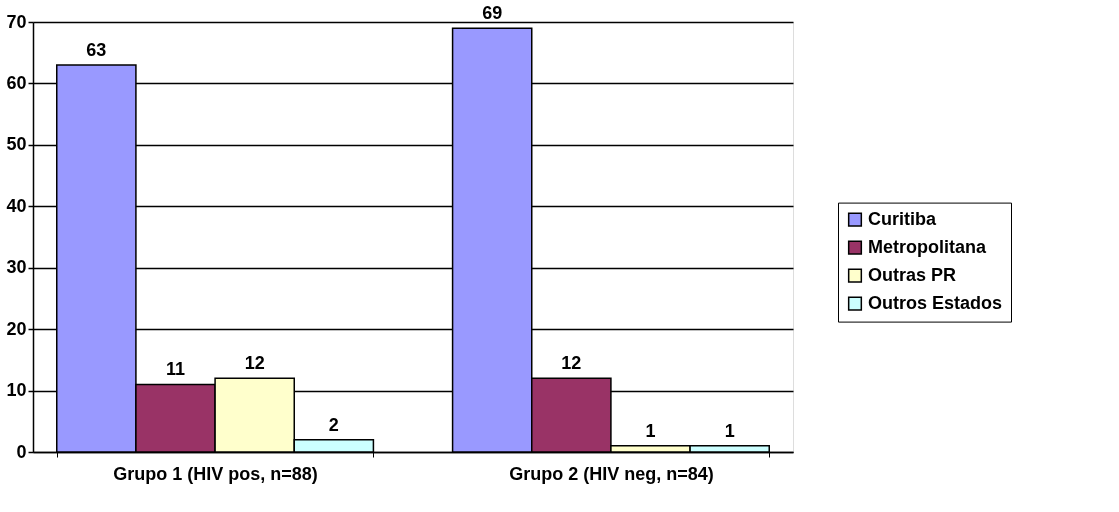 The image size is (1119, 512). What do you see at coordinates (16, 21) in the screenshot?
I see `y-tick-label: 70` at bounding box center [16, 21].